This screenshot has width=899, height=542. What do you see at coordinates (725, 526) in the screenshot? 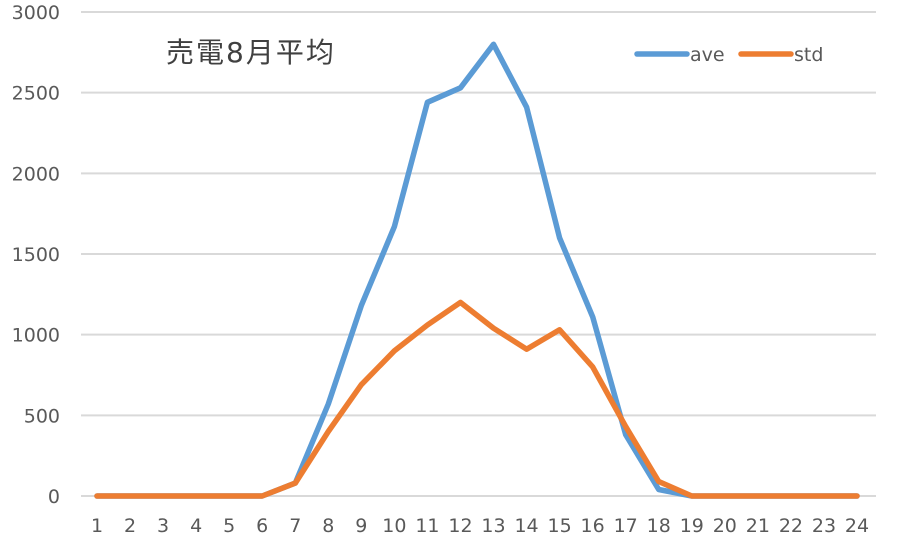
I see `x-tick-label: 20` at bounding box center [725, 526].